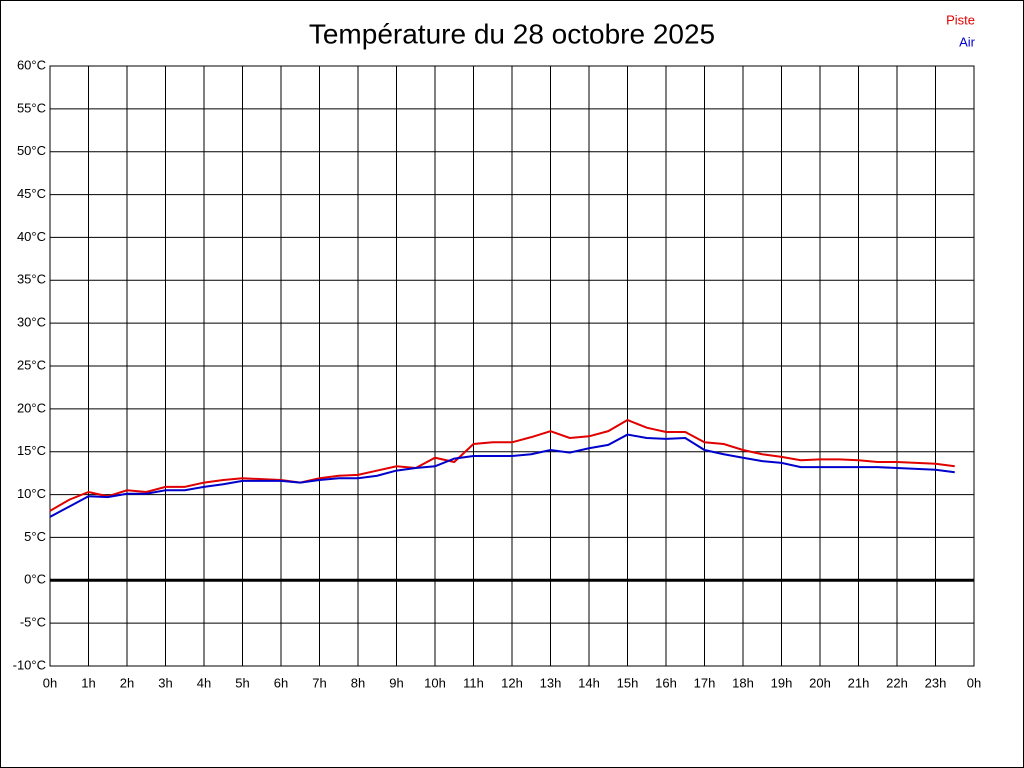 Image resolution: width=1024 pixels, height=768 pixels. Describe the element at coordinates (960, 19) in the screenshot. I see `legend-label: Piste` at that location.